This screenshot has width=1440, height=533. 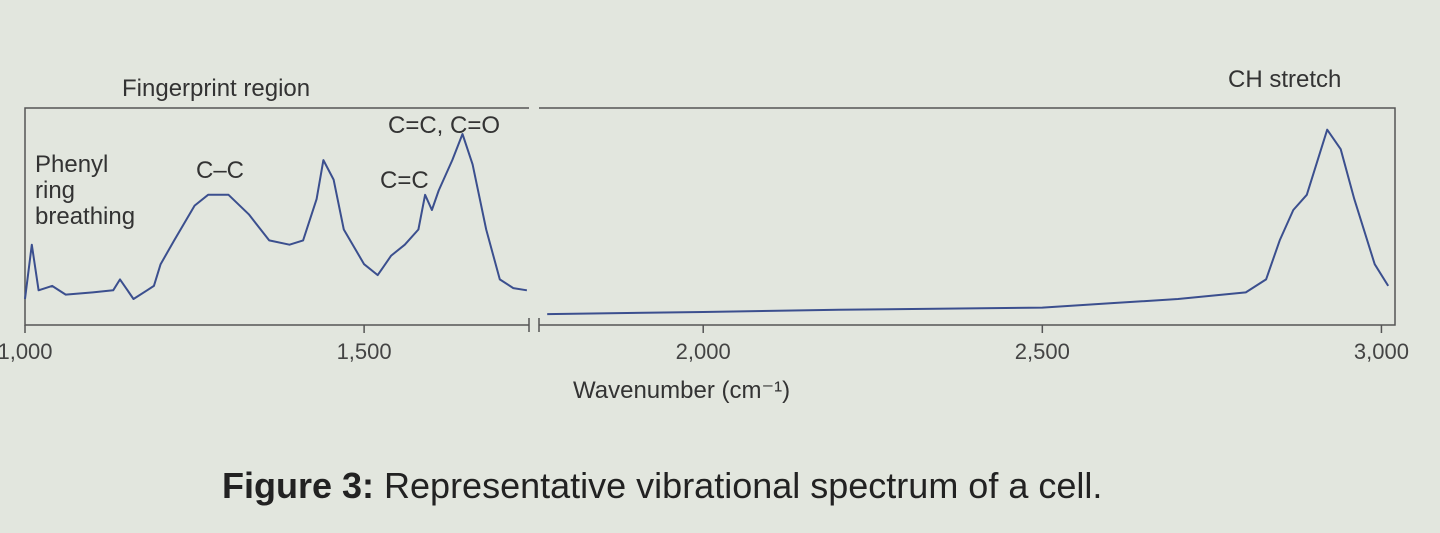 I want to click on region-label: Fingerprint region, so click(x=216, y=88).